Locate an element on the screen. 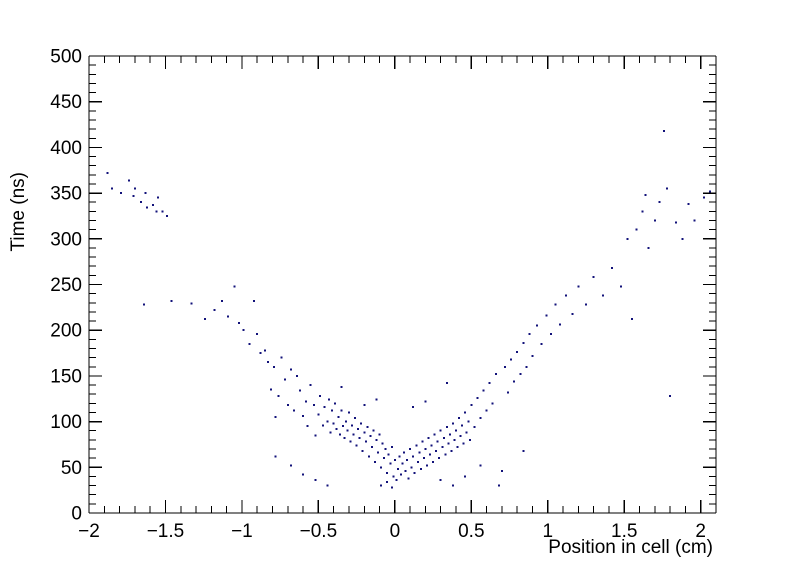 This screenshot has width=796, height=572. y-axis-title: Time (ns) is located at coordinates (18, 212).